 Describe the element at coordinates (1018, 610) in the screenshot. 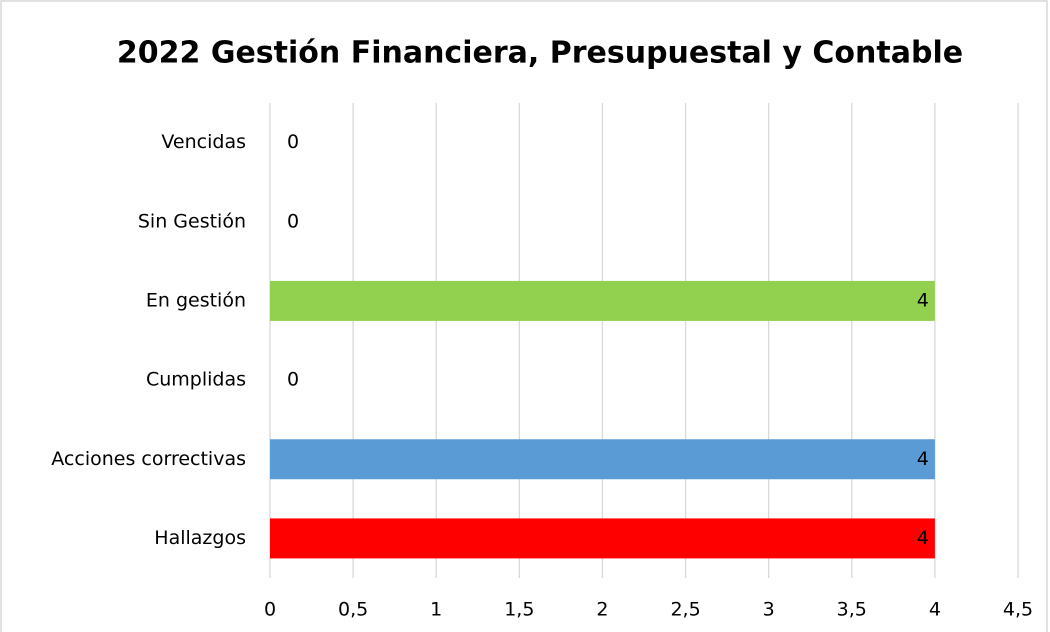

I see `x-tick-label: 4,5` at that location.